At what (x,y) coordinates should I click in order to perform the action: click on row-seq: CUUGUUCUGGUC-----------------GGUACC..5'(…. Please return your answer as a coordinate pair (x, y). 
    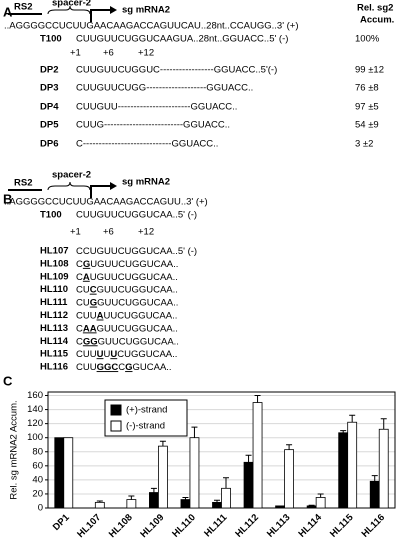
    Looking at the image, I should click on (176, 70).